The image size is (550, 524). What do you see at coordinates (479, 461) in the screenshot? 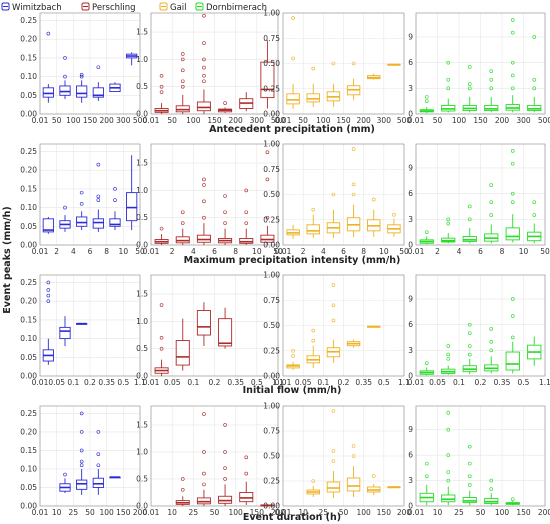
I see `panel-dornbirnerach-row4: 0 3 6 9 0.01 10 25 50 100 150 200` at bounding box center [479, 461].